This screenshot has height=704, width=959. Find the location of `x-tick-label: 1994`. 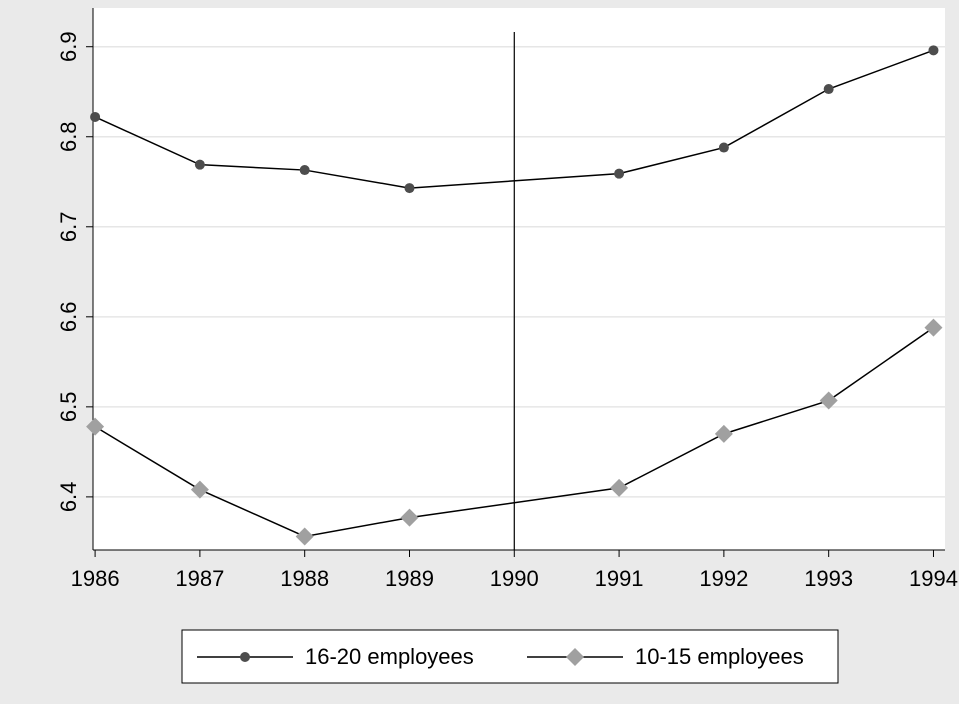

x-tick-label: 1994 is located at coordinates (933, 578).